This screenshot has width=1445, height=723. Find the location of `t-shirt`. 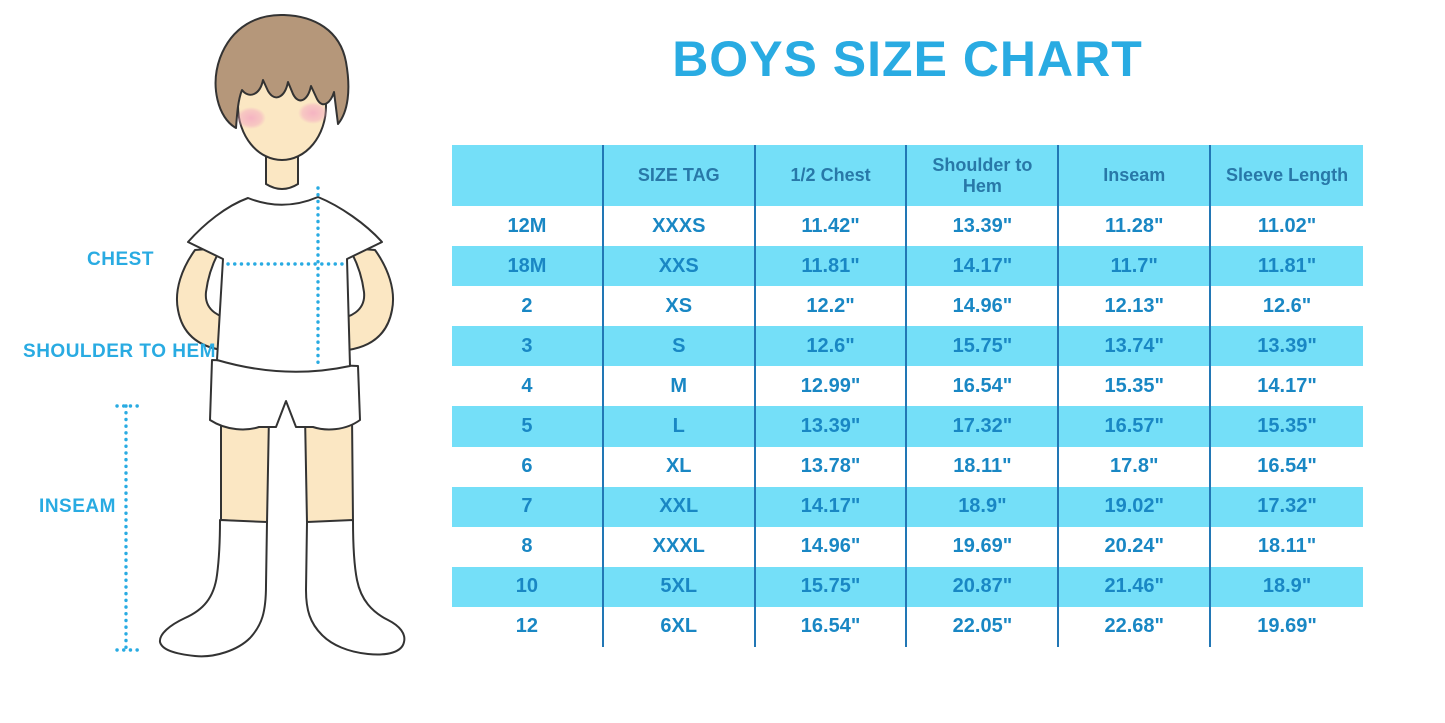

t-shirt is located at coordinates (285, 284).